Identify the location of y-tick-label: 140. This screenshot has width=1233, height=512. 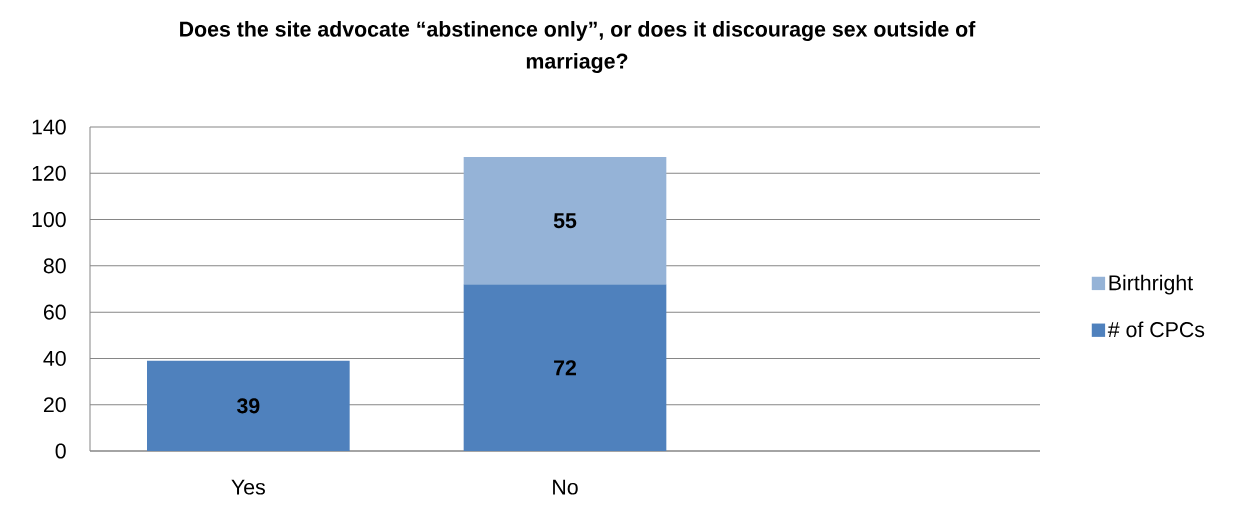
(49, 127).